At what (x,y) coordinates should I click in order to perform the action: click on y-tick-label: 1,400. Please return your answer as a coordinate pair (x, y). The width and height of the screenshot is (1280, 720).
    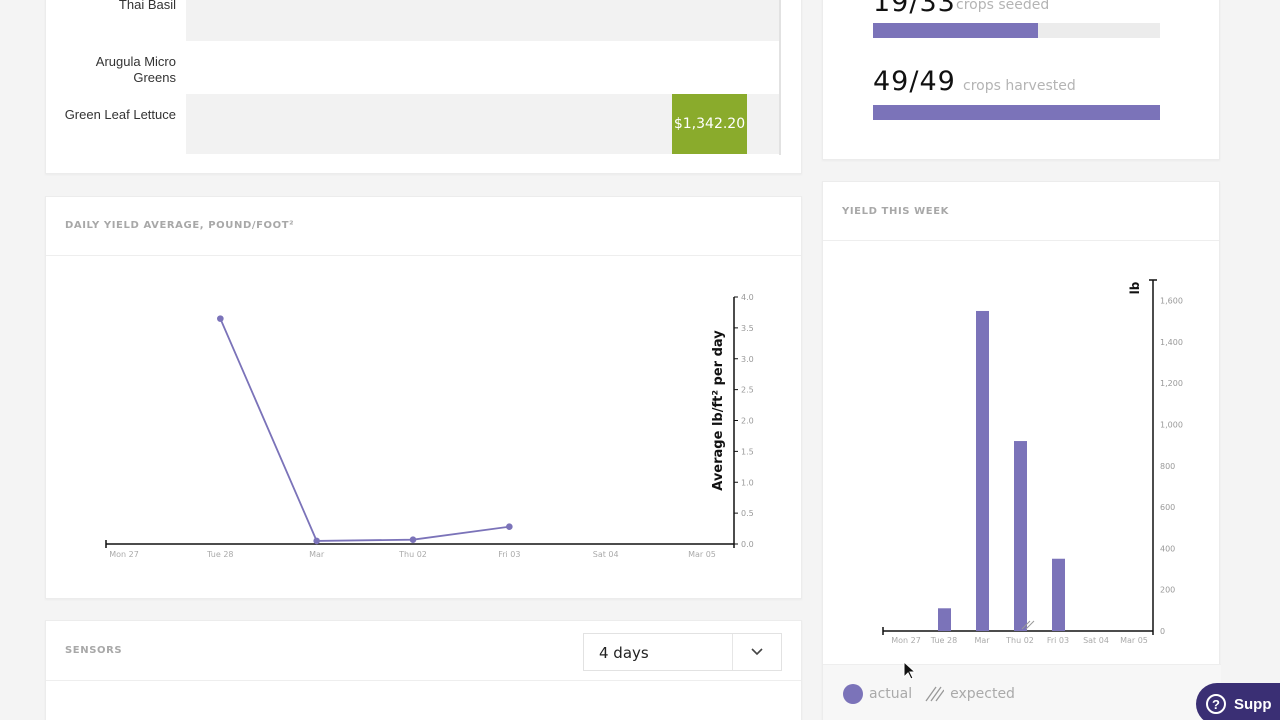
    Looking at the image, I should click on (1171, 342).